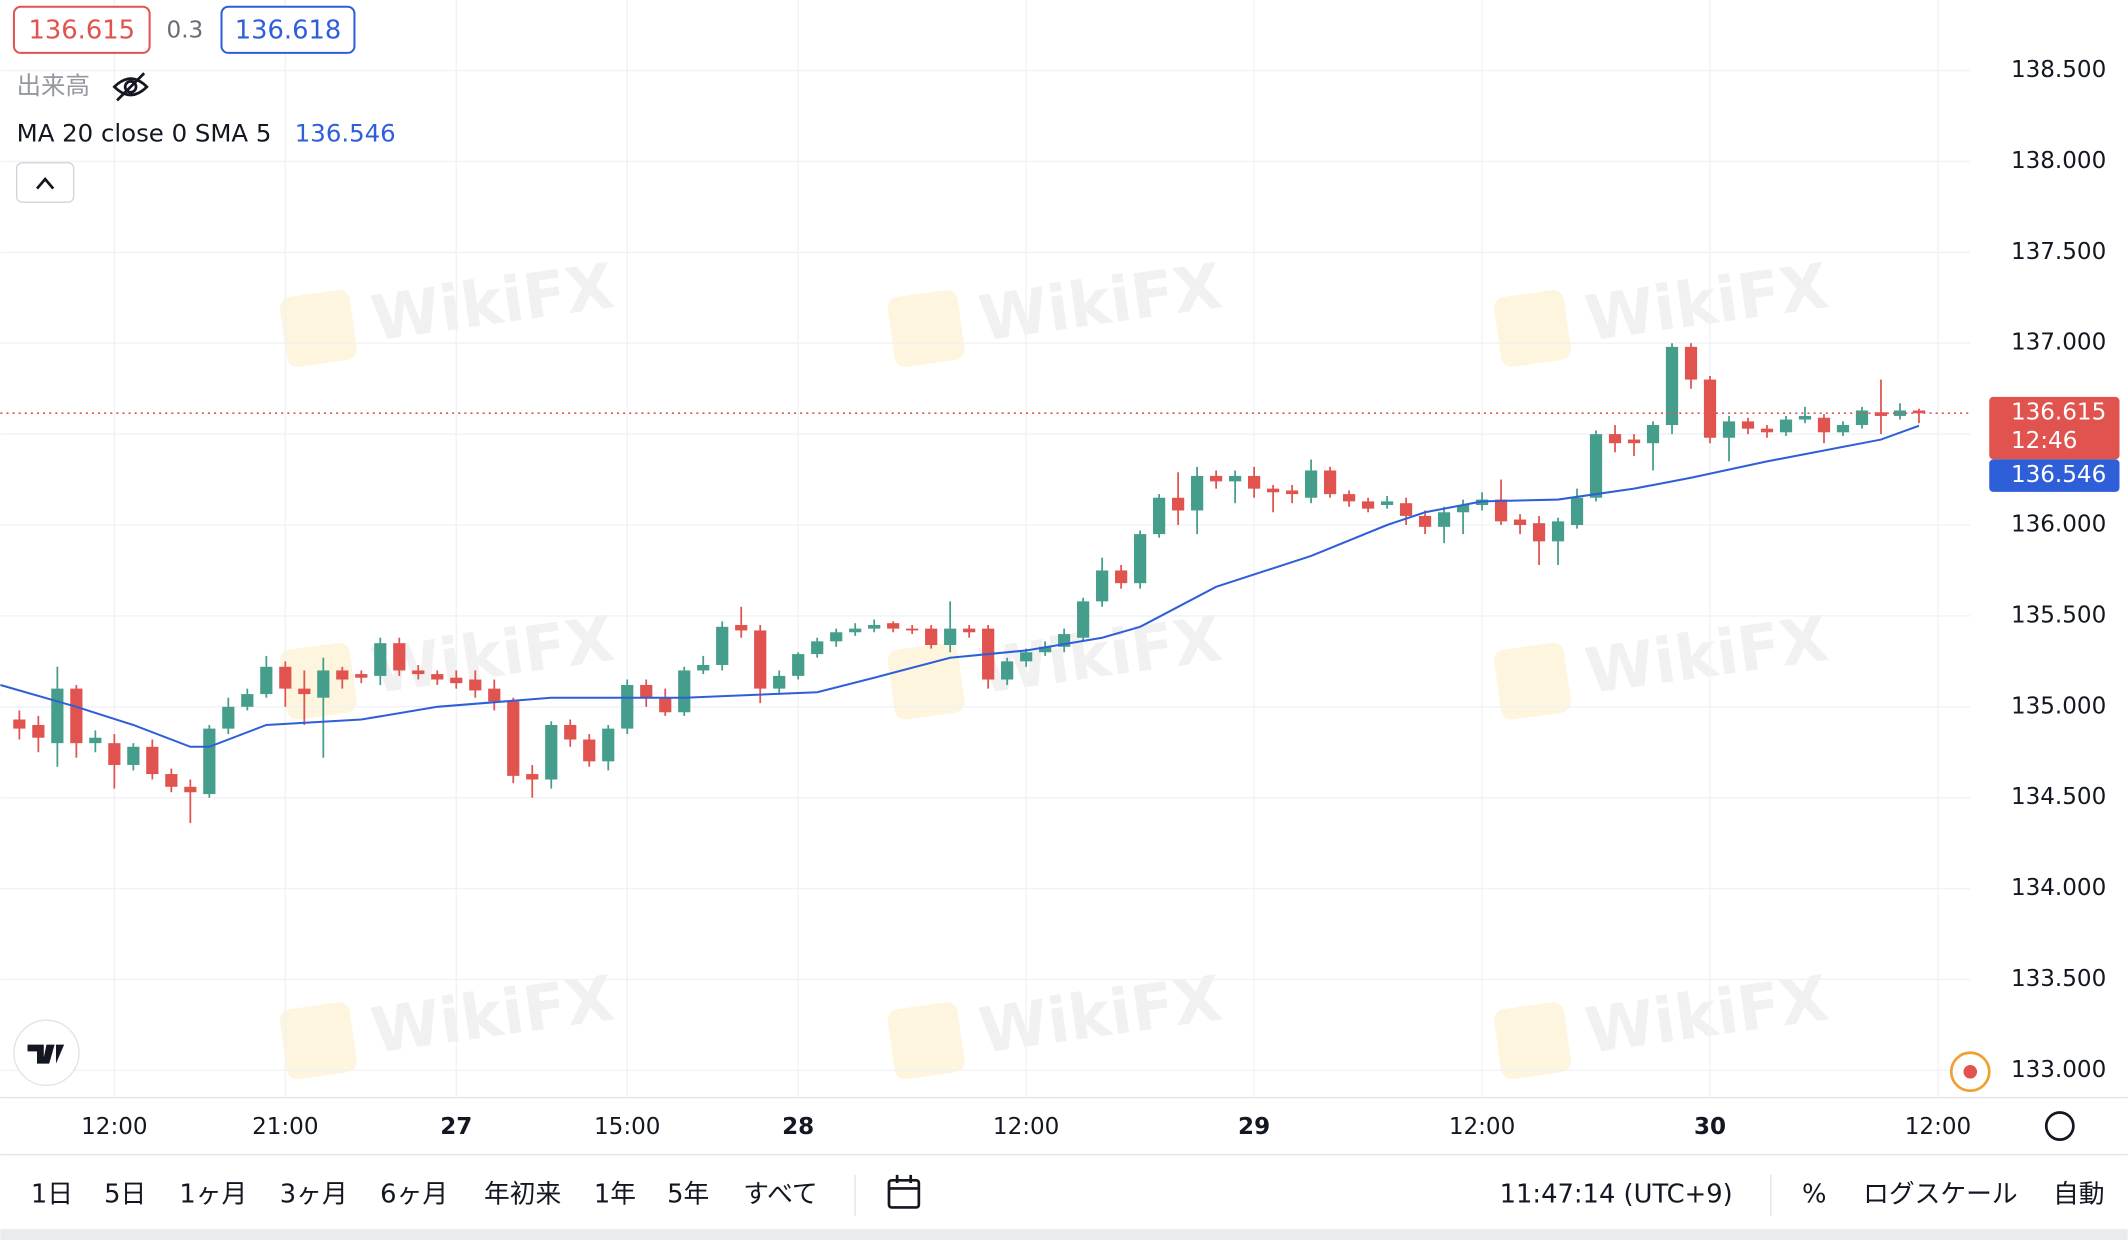 Image resolution: width=2128 pixels, height=1240 pixels. What do you see at coordinates (798, 1127) in the screenshot?
I see `x-tick-label: 28` at bounding box center [798, 1127].